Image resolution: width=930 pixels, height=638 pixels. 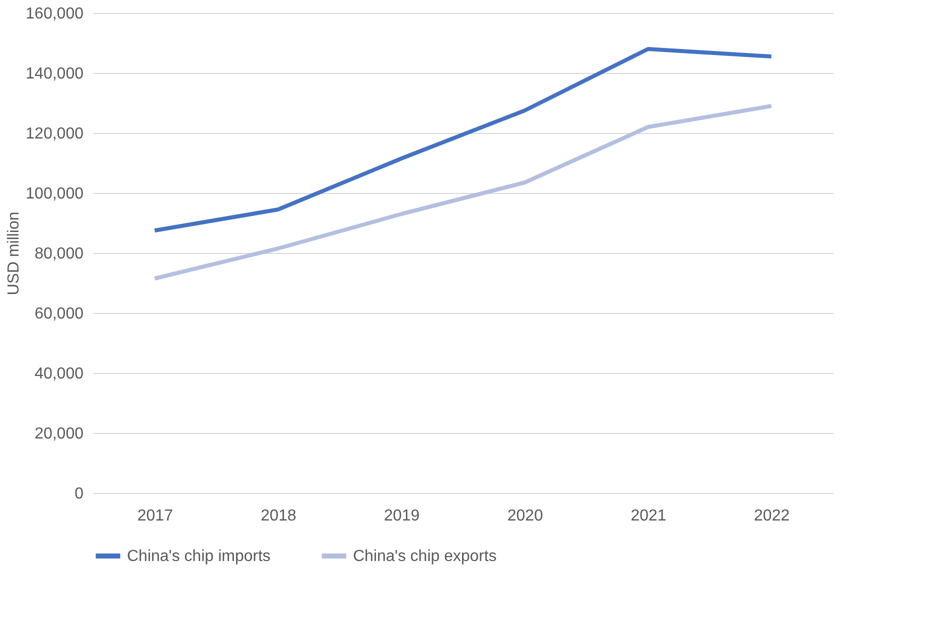 I want to click on y-tick-label: 100,000, so click(x=55, y=194).